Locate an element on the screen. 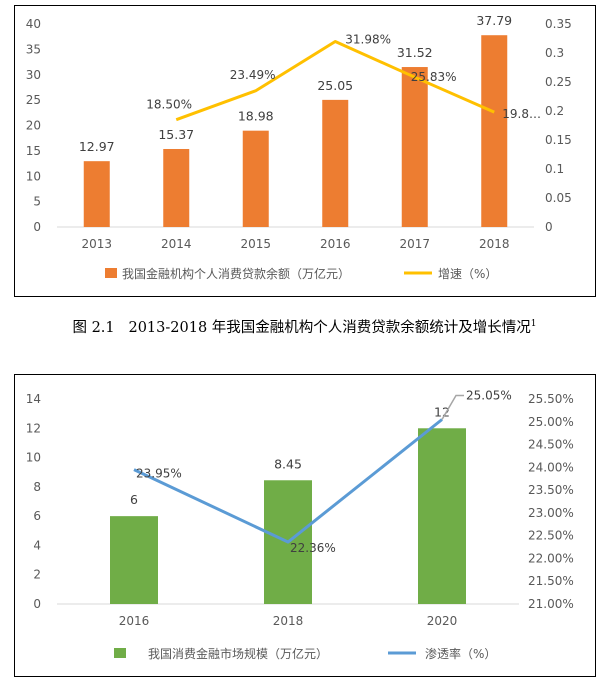 Image resolution: width=609 pixels, height=684 pixels. line-data-label: 25.05% is located at coordinates (489, 396).